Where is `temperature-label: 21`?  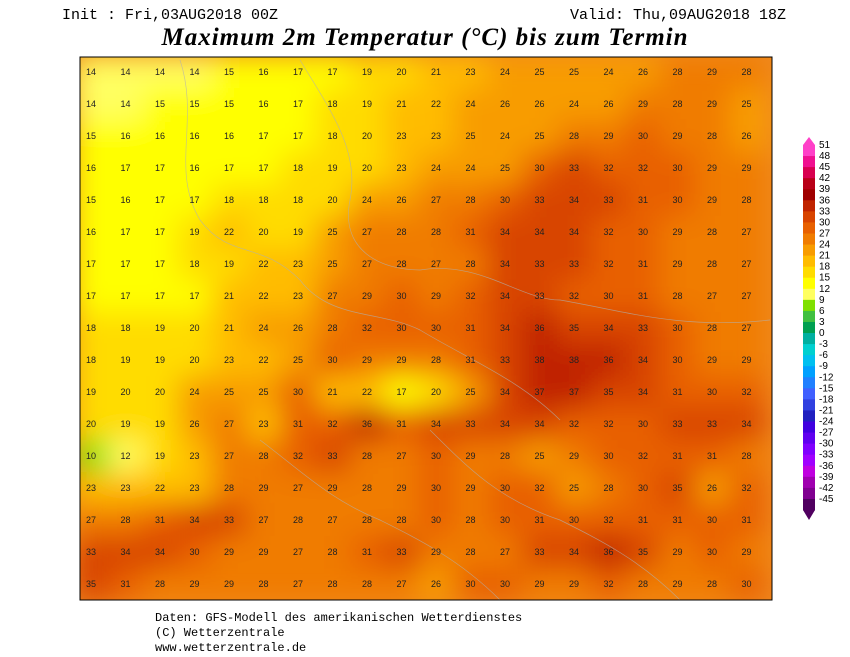 temperature-label: 21 is located at coordinates (333, 392).